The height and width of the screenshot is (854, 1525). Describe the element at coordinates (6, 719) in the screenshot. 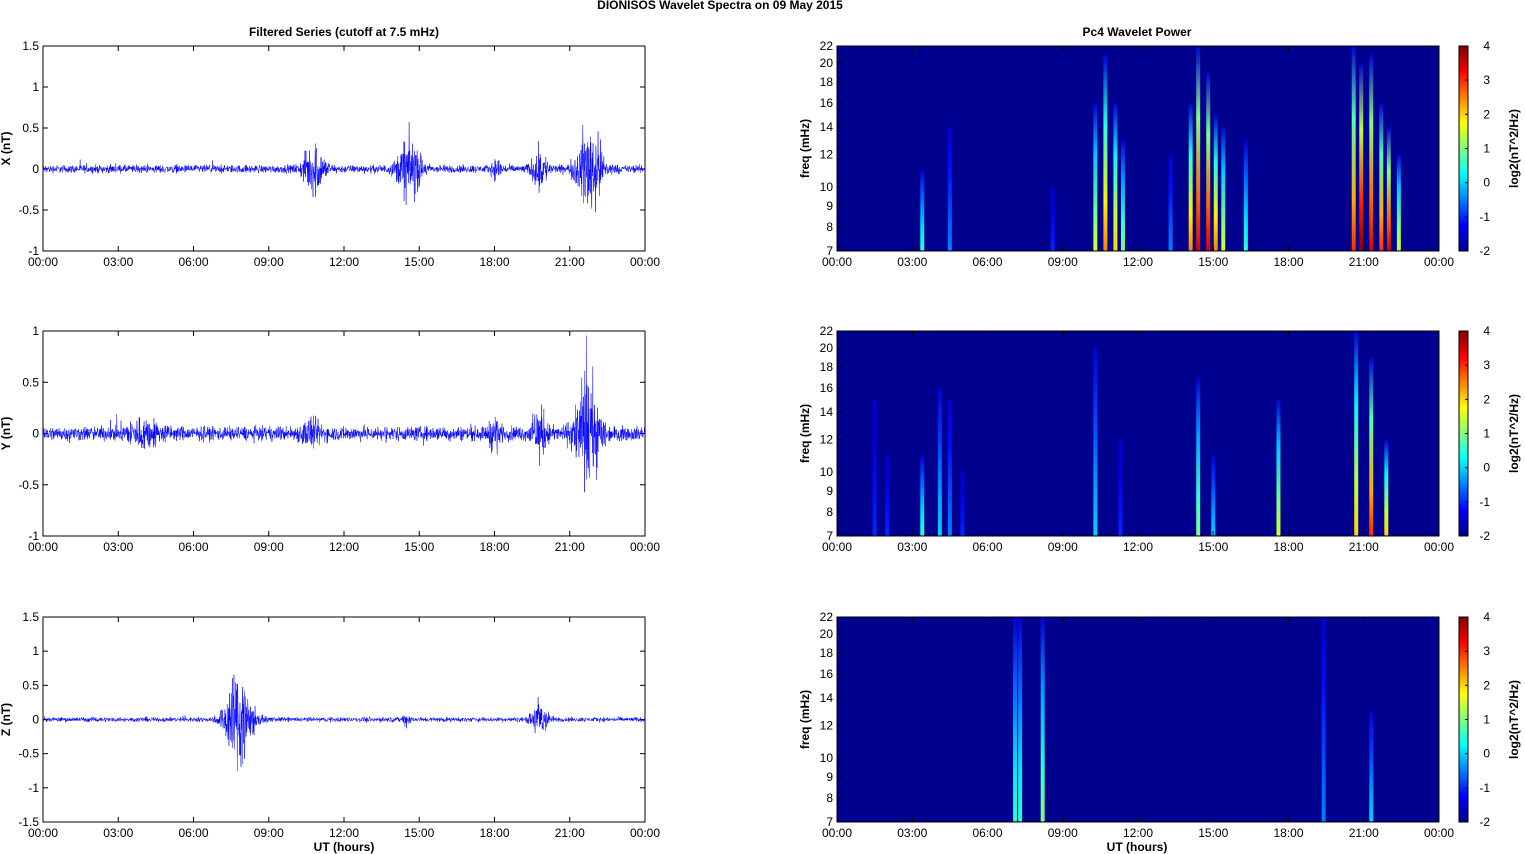

I see `y-axis-label: Z (nT)` at that location.